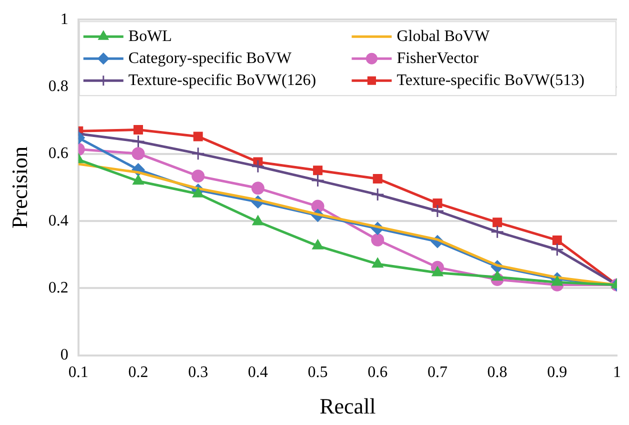 The width and height of the screenshot is (629, 425). Describe the element at coordinates (318, 373) in the screenshot. I see `x-tick-label: 0.5` at that location.